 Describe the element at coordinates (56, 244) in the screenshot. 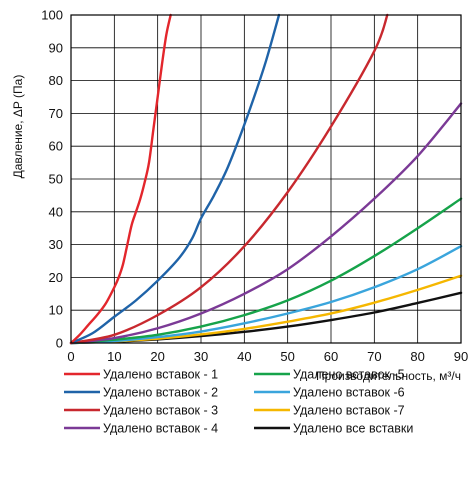

I see `y-tick-label: 30` at that location.